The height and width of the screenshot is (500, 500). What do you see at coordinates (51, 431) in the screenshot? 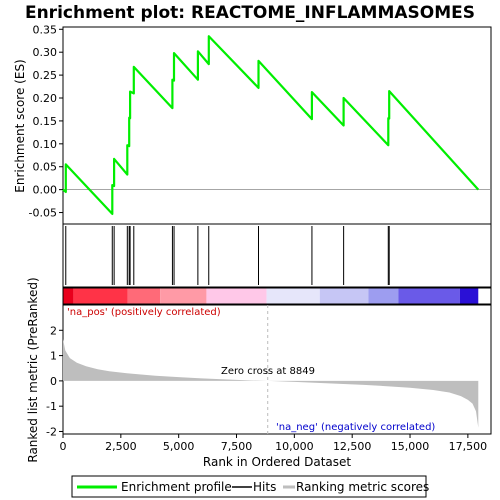
I see `metric-y-tick-label: -2` at bounding box center [51, 431].